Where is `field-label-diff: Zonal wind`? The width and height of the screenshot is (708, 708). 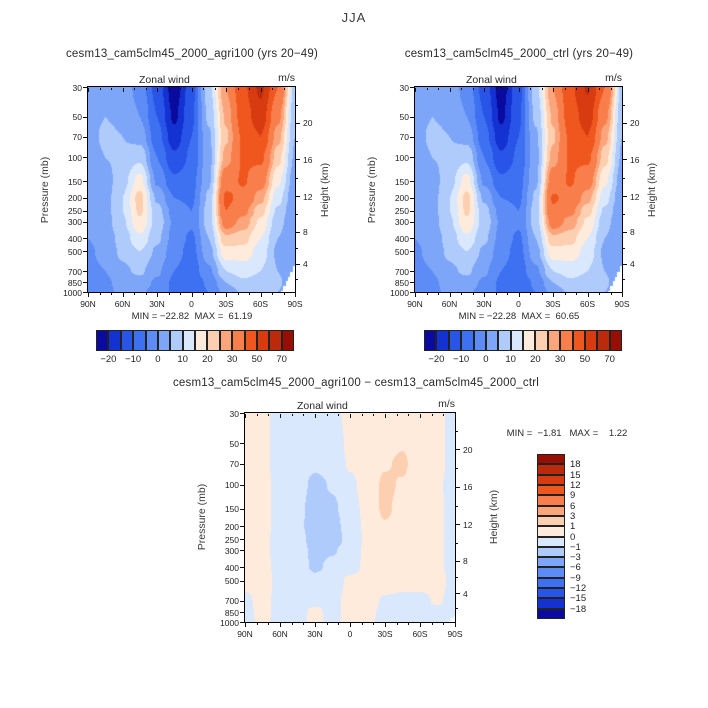
field-label-diff: Zonal wind is located at coordinates (322, 406).